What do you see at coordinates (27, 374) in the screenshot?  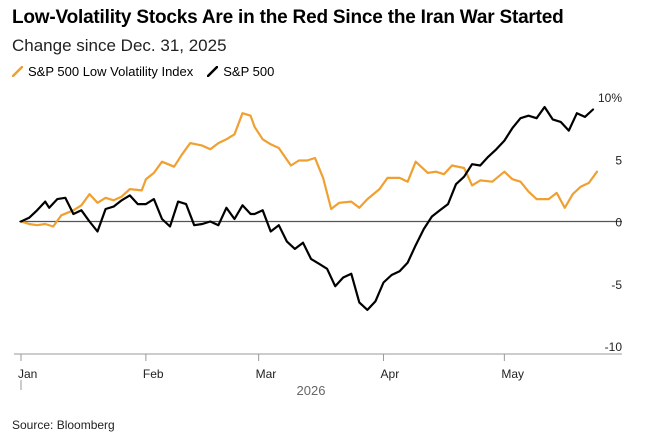 I see `x-tick-label: Jan` at bounding box center [27, 374].